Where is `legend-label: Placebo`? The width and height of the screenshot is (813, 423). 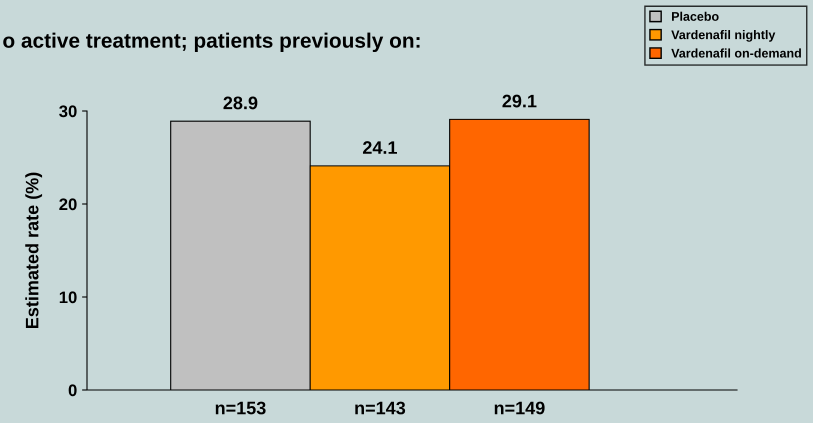
legend-label: Placebo is located at coordinates (695, 16).